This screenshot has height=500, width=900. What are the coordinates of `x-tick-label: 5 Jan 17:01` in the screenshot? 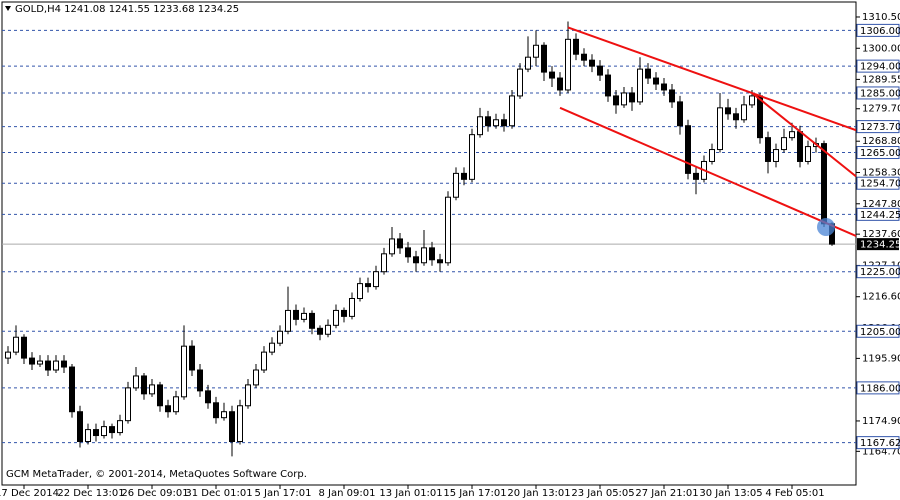 It's located at (283, 493).